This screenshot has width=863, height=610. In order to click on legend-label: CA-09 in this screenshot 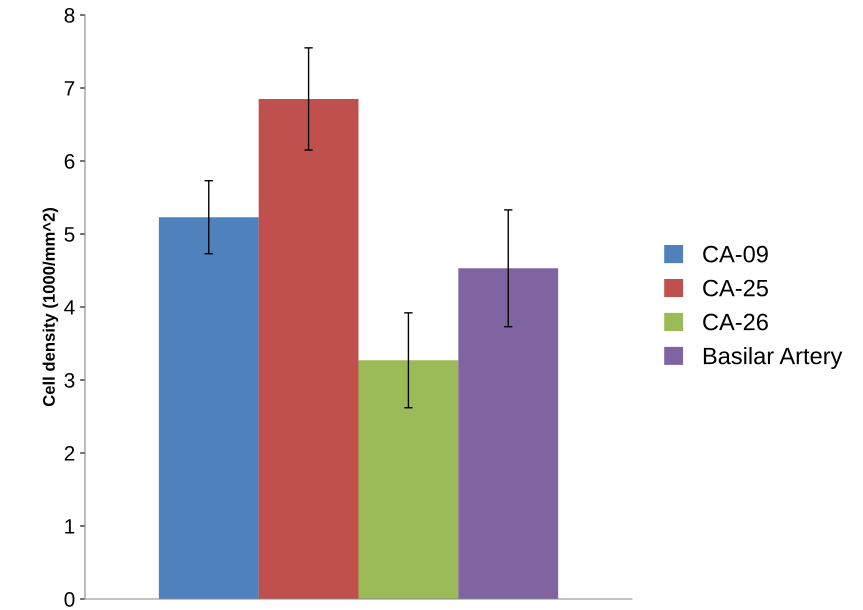, I will do `click(735, 254)`.